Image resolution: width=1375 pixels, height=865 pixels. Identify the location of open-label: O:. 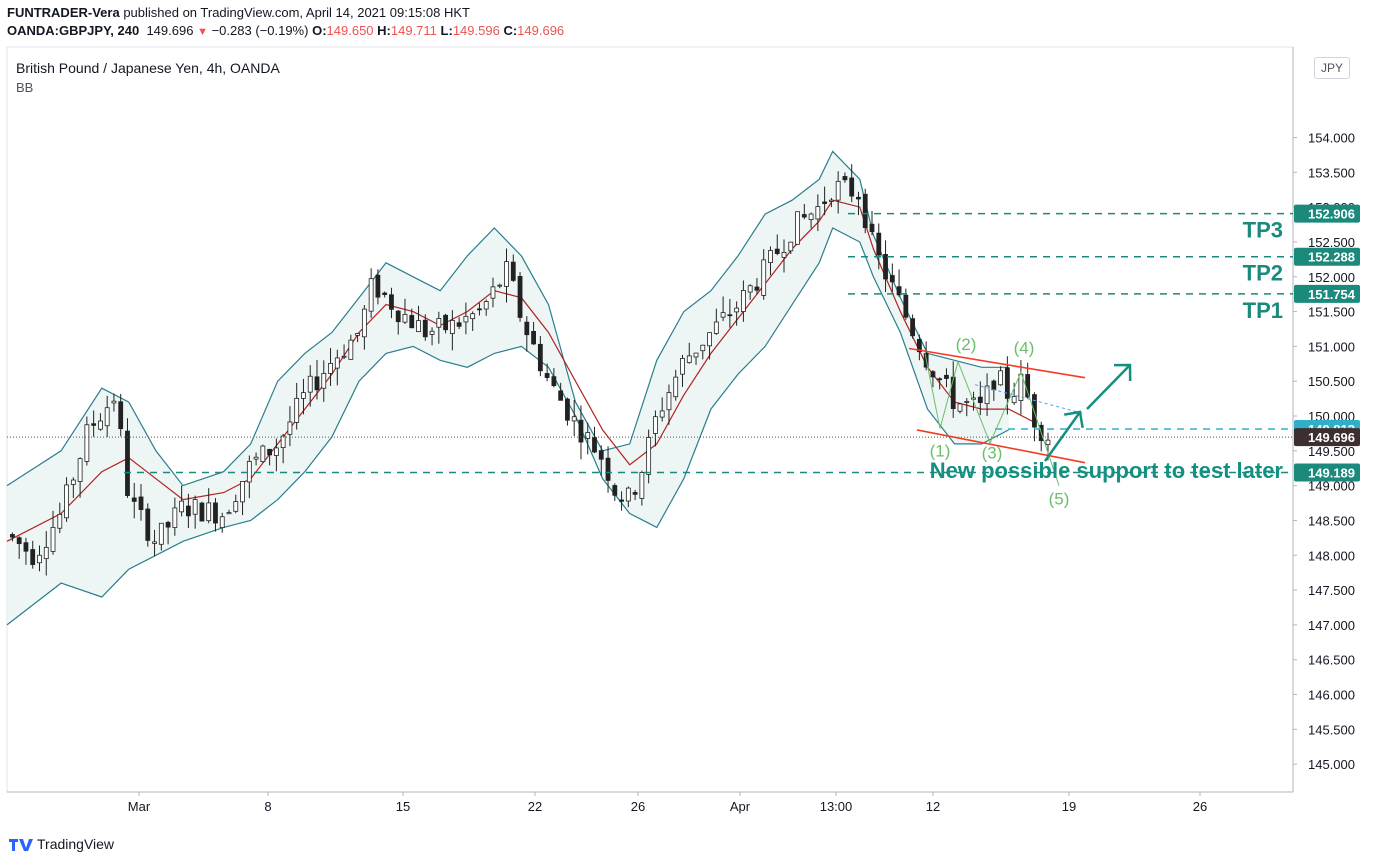
(319, 30).